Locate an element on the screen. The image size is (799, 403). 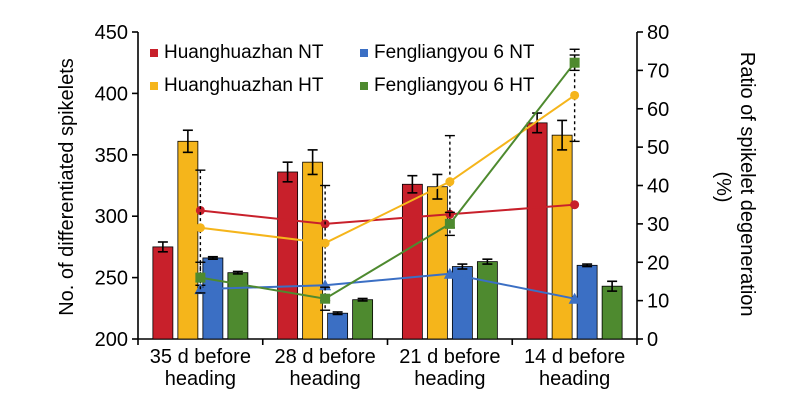
x-tick-label: 21 d before heading is located at coordinates (449, 368).